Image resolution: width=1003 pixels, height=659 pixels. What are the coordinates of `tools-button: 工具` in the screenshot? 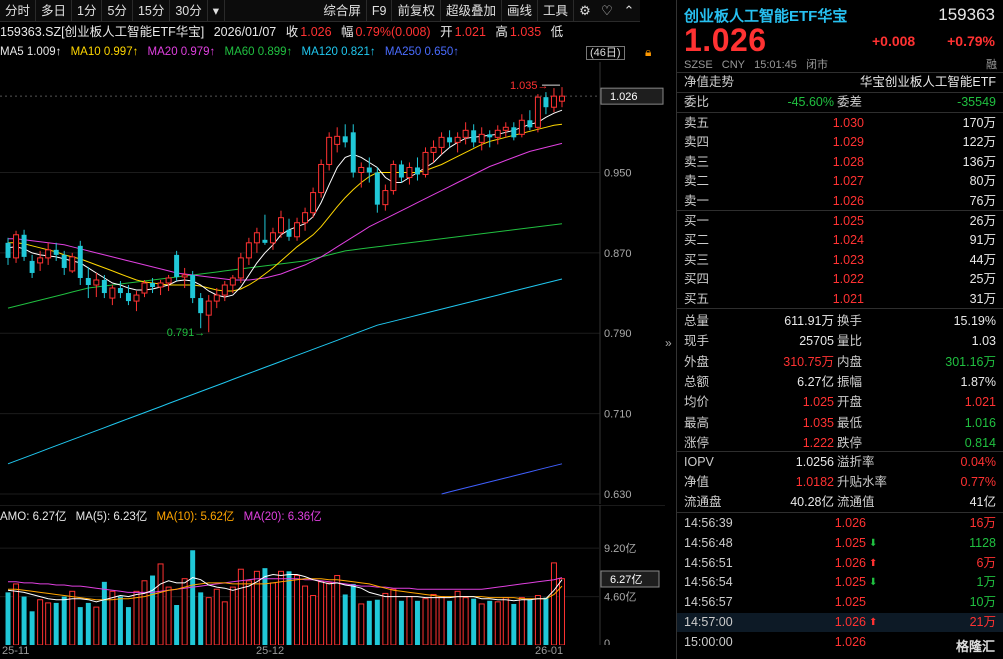 It's located at (556, 11).